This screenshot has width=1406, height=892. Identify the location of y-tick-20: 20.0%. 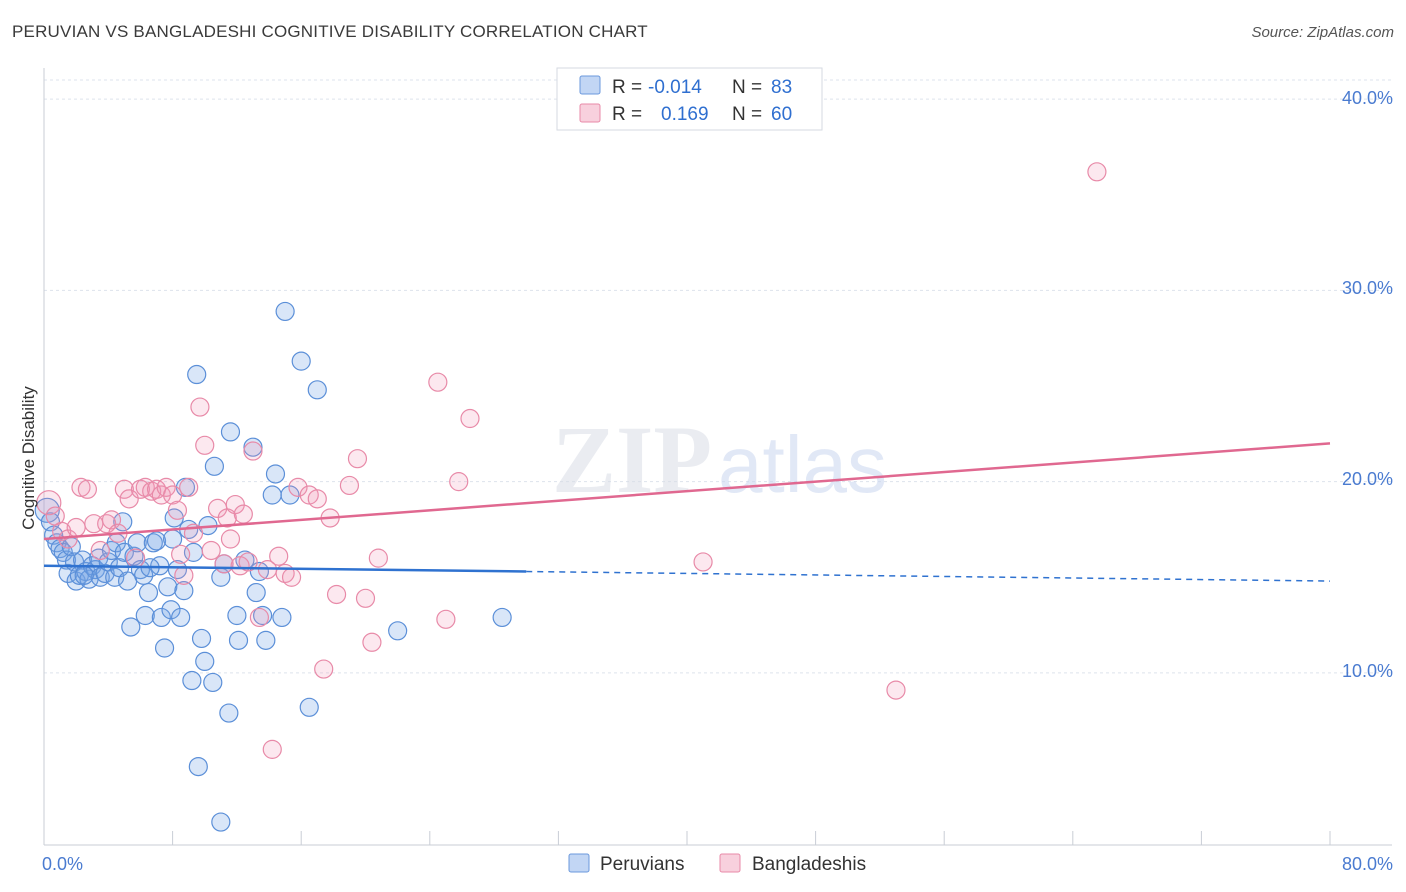
(1367, 479).